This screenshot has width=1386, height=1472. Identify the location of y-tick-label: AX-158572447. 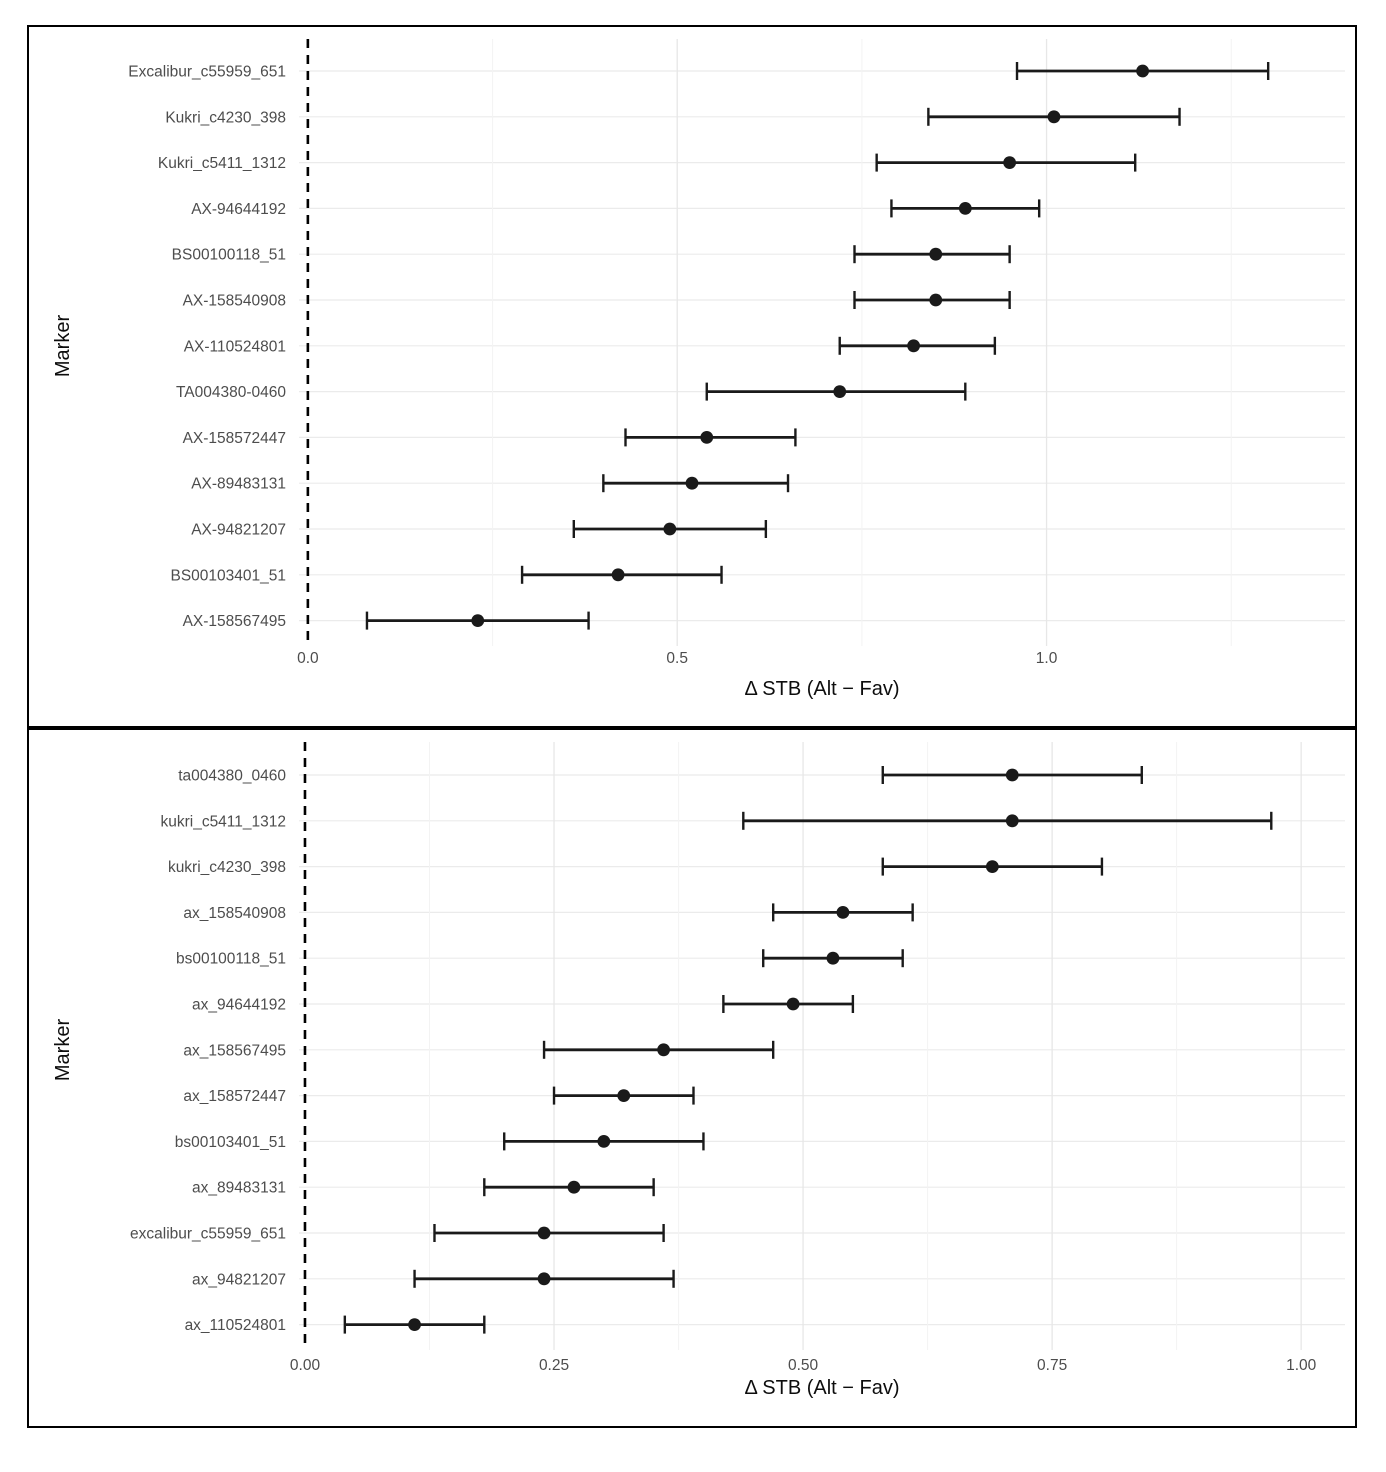
(234, 438).